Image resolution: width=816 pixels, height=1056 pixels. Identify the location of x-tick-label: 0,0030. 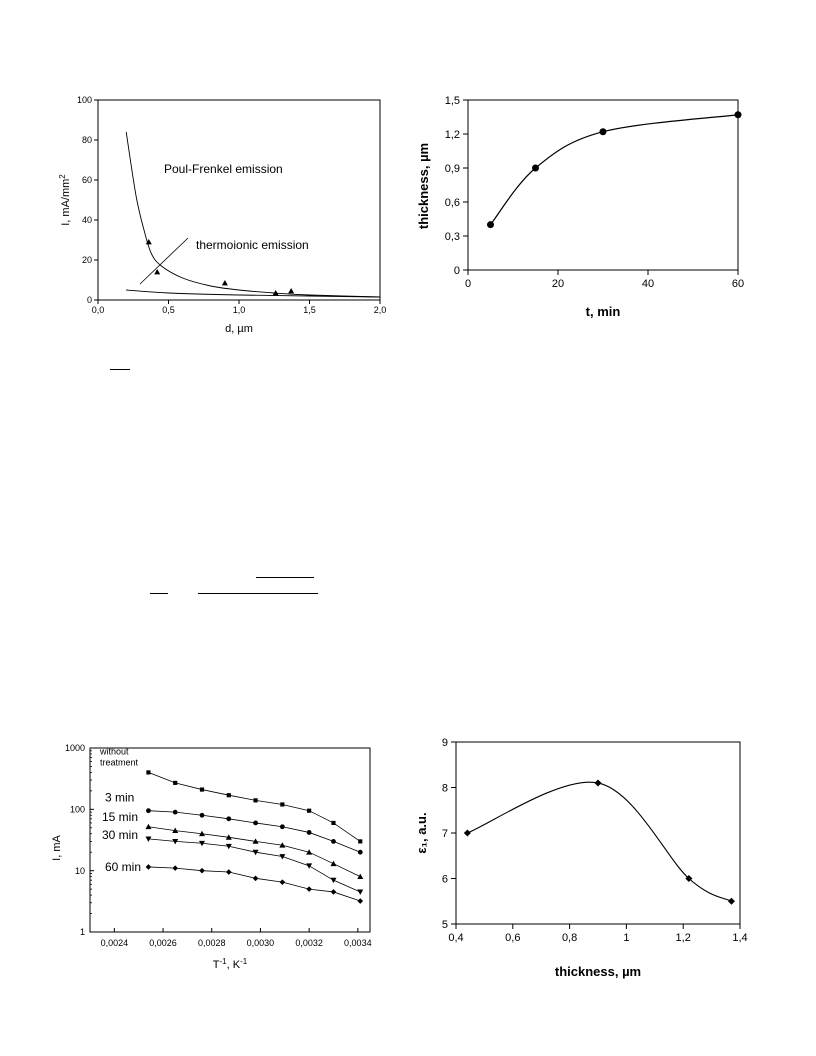
(261, 943).